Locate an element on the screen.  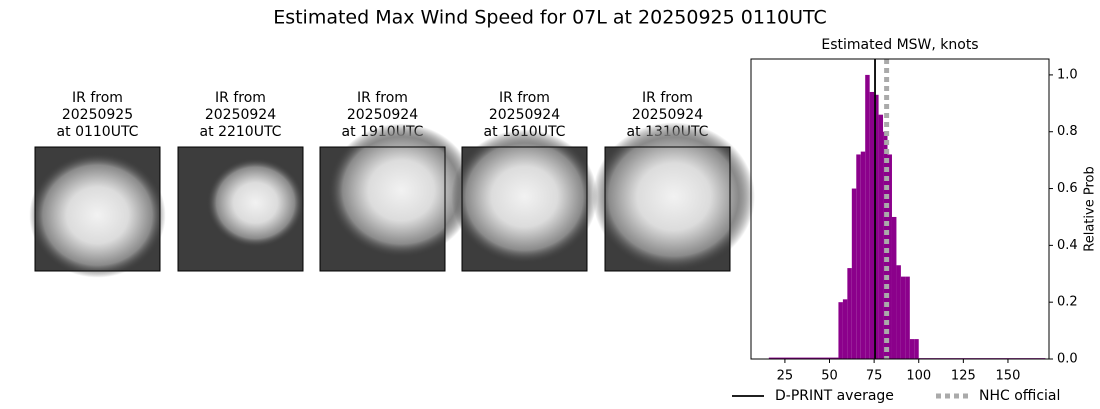
y-tick-label: 0.8 is located at coordinates (1067, 131).